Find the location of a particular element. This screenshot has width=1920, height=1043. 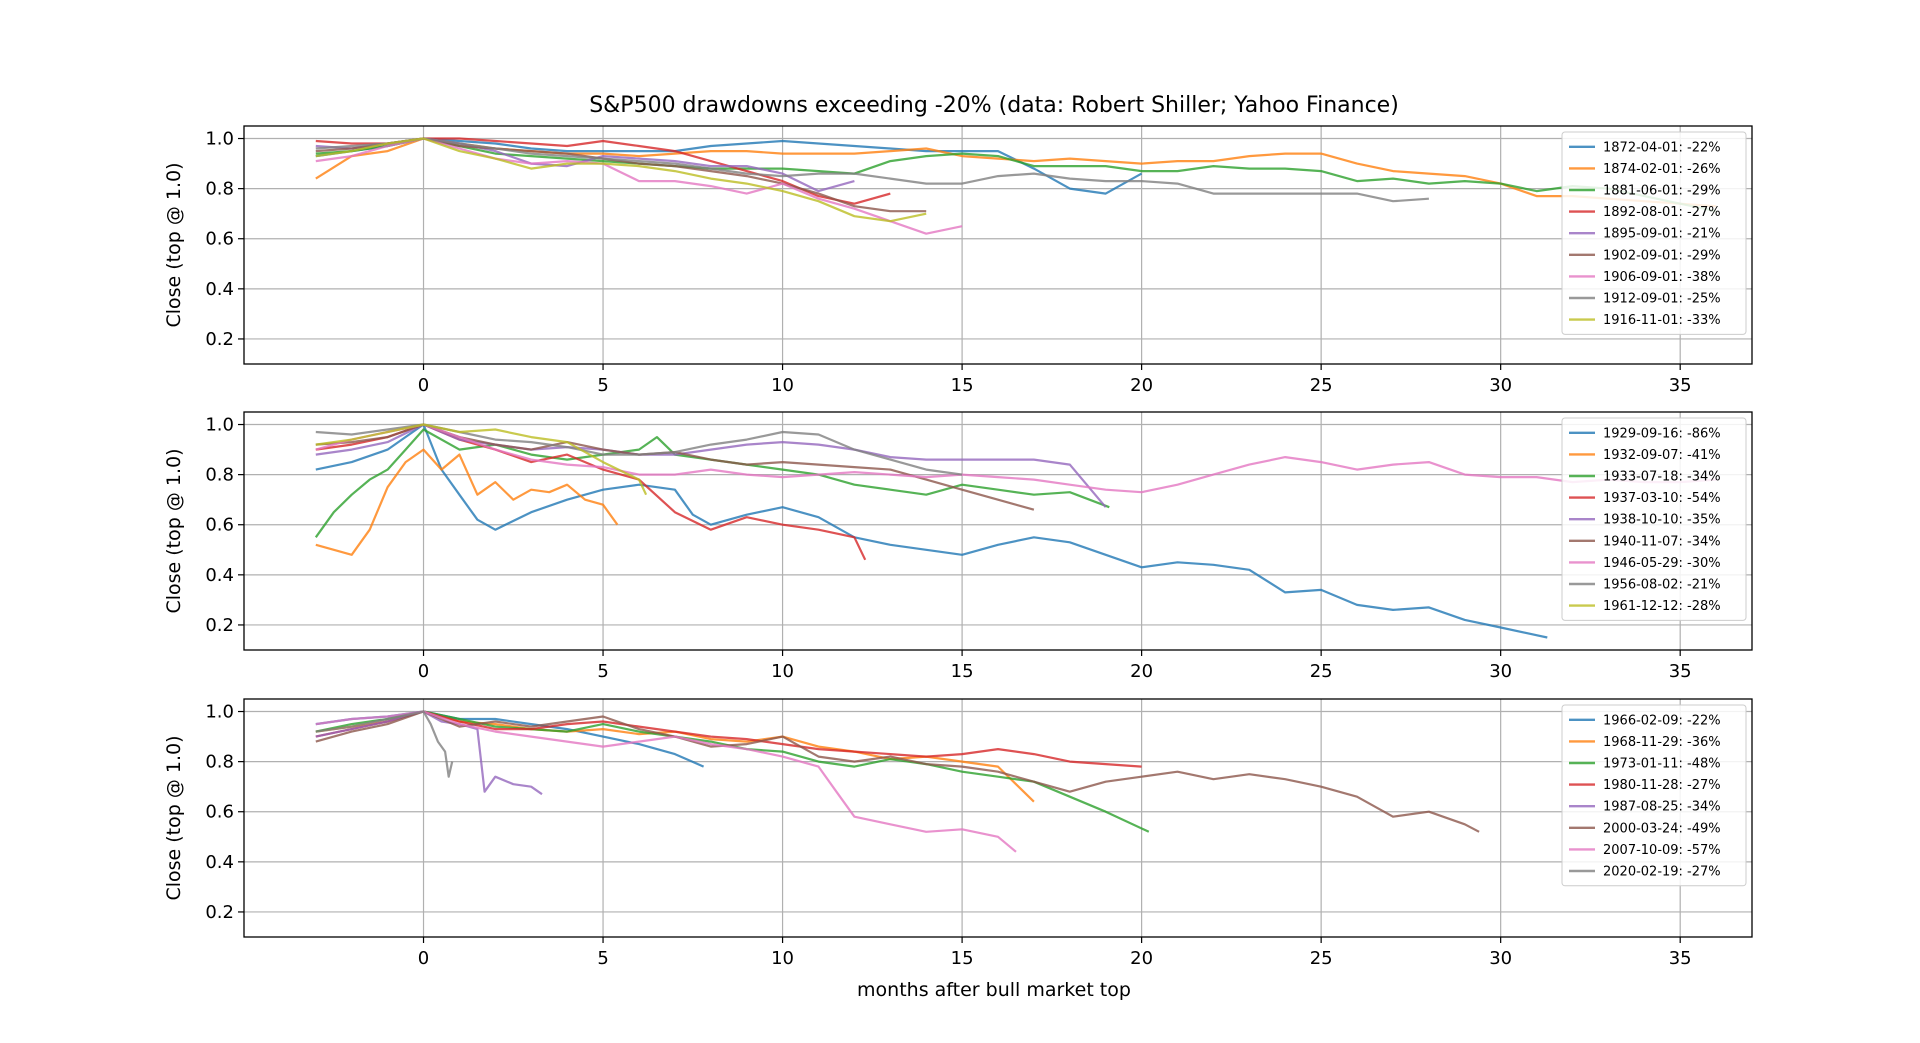

legend-label: 1946-05-29: -30% is located at coordinates (1662, 563).